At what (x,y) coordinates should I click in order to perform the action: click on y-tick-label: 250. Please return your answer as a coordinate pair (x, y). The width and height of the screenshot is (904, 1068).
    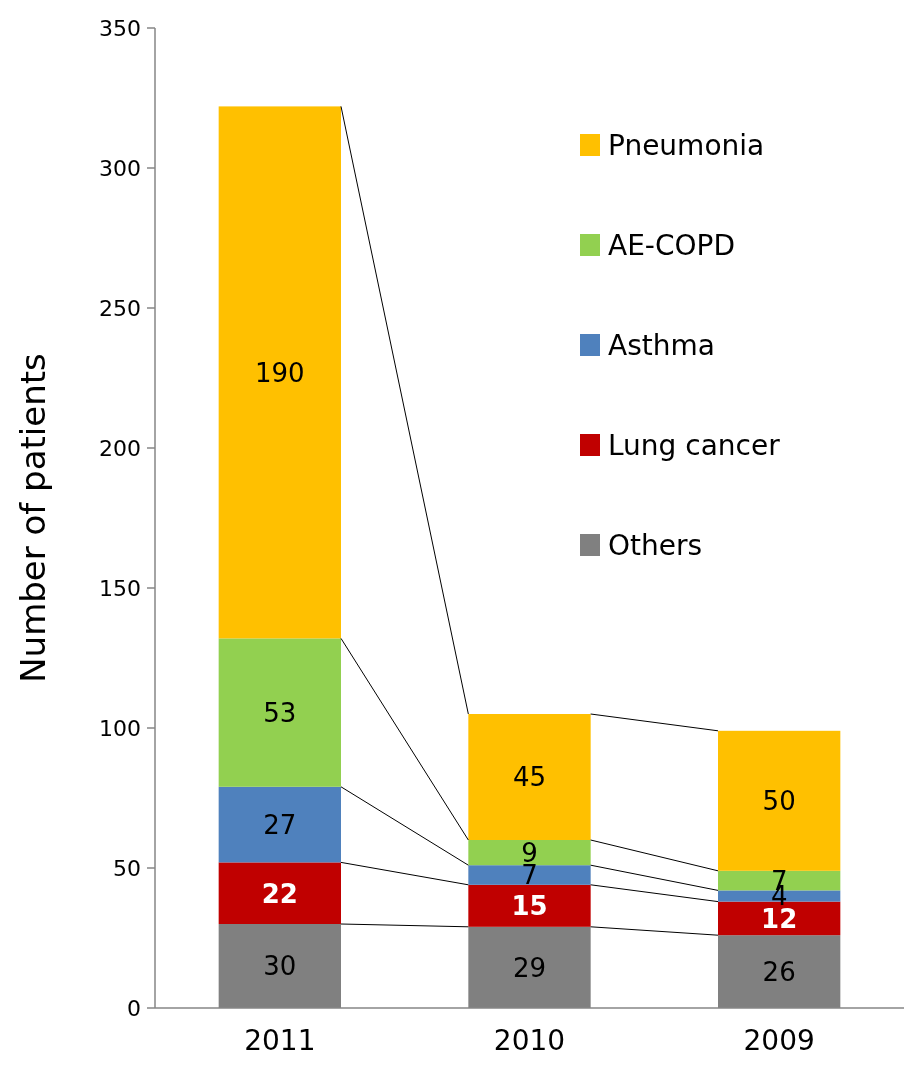
    Looking at the image, I should click on (120, 308).